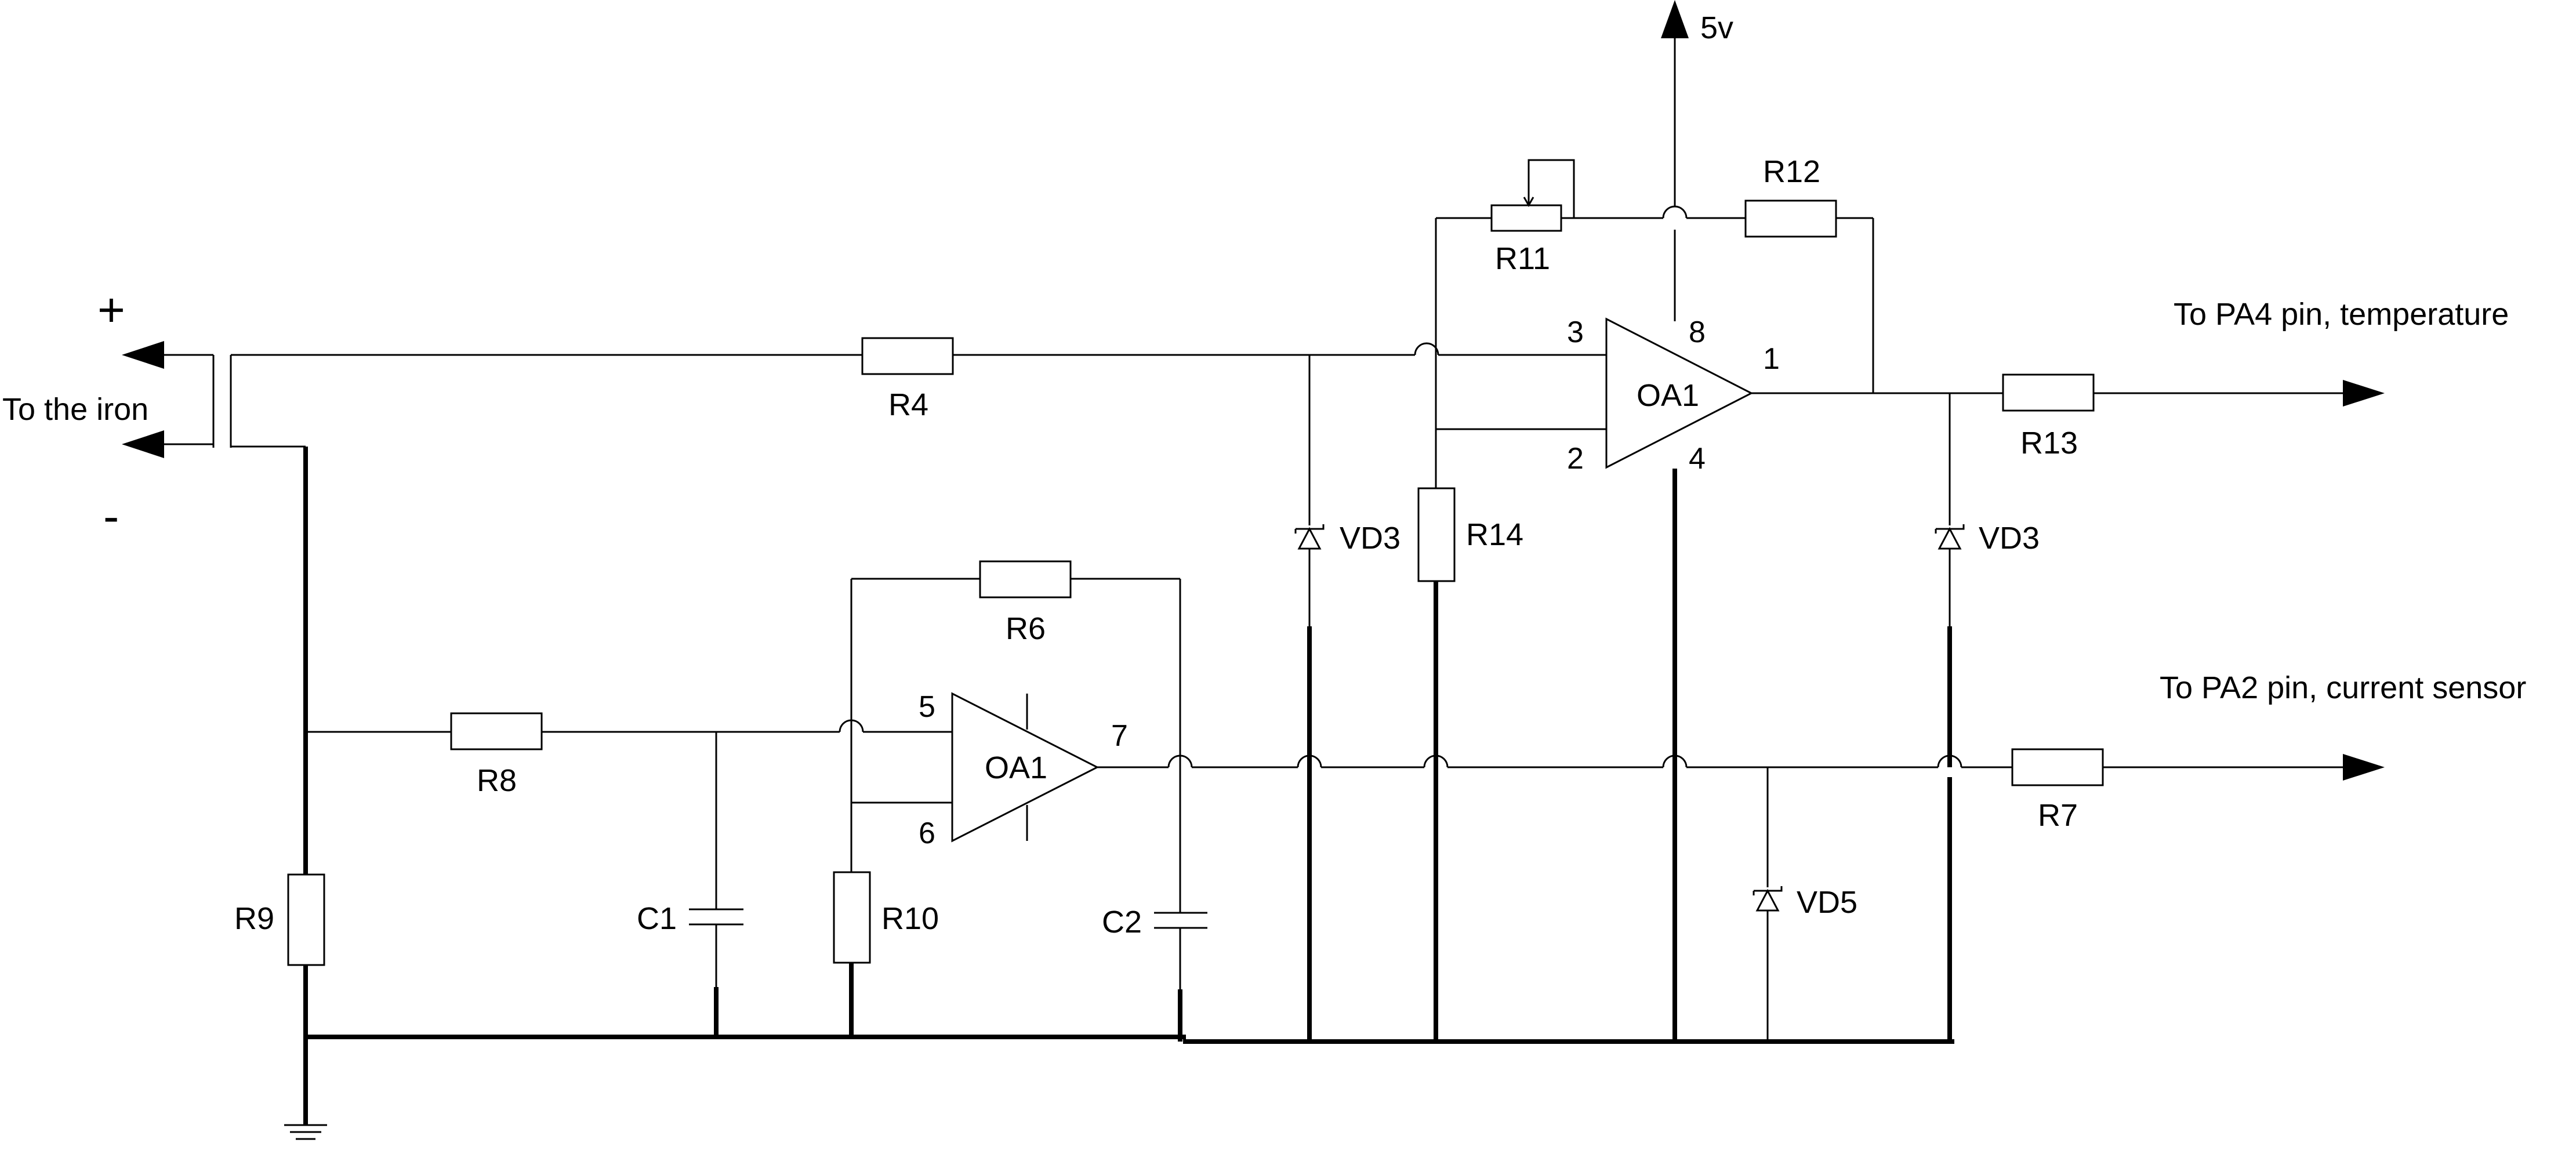 Image resolution: width=2576 pixels, height=1150 pixels. What do you see at coordinates (1122, 922) in the screenshot?
I see `c2-label: C2` at bounding box center [1122, 922].